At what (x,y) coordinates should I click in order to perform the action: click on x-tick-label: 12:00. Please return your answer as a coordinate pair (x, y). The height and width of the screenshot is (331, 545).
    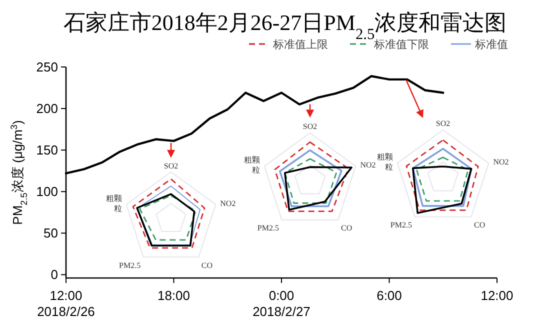
    Looking at the image, I should click on (497, 295).